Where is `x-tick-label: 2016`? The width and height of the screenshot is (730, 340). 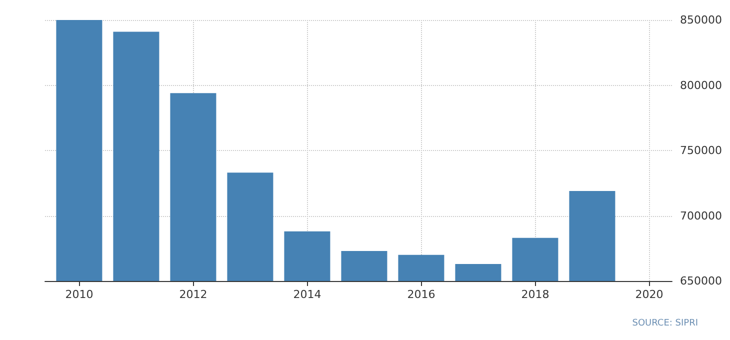 x-tick-label: 2016 is located at coordinates (421, 294).